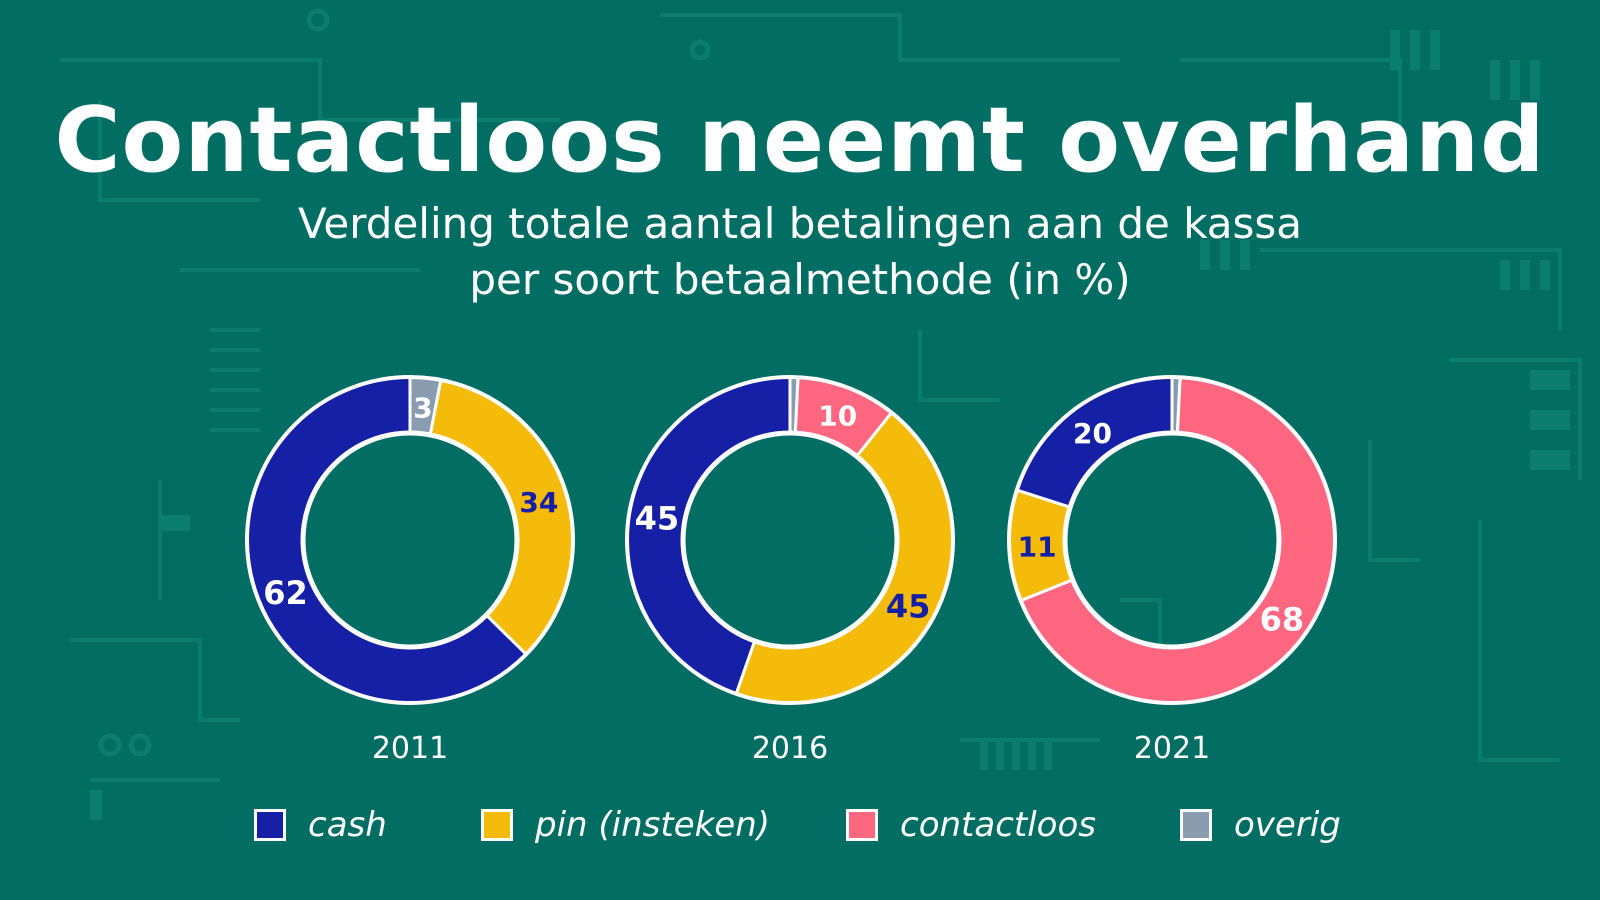  I want to click on slice-label-2016-cash: 45, so click(657, 518).